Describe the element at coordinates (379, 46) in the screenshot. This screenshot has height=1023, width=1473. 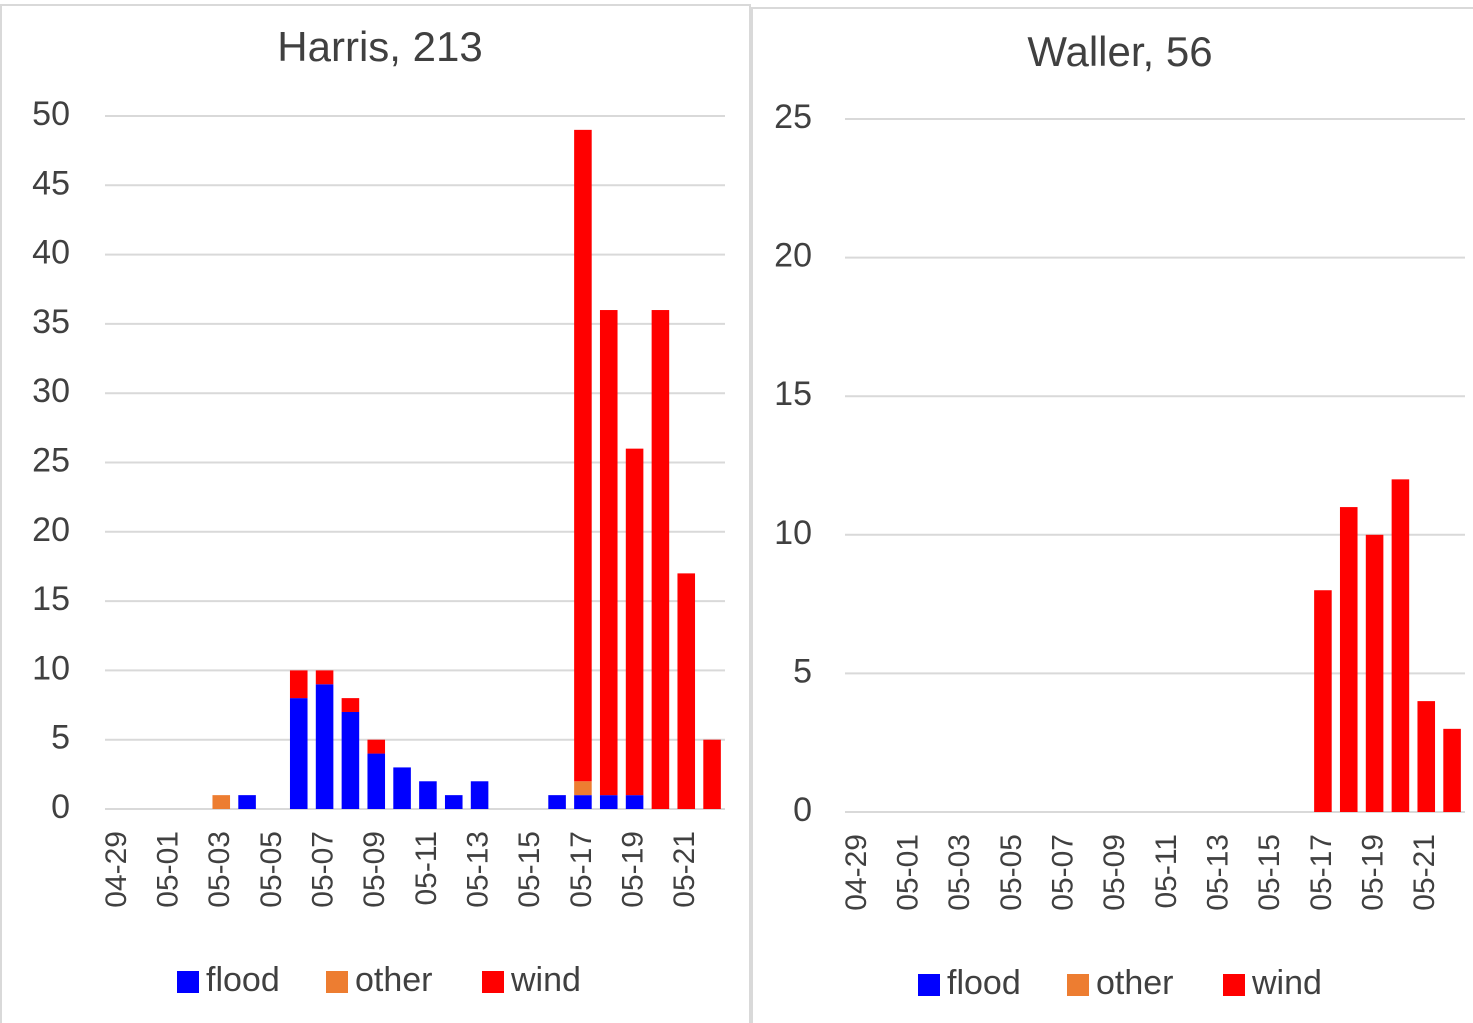
I see `chart-title: Harris, 213` at that location.